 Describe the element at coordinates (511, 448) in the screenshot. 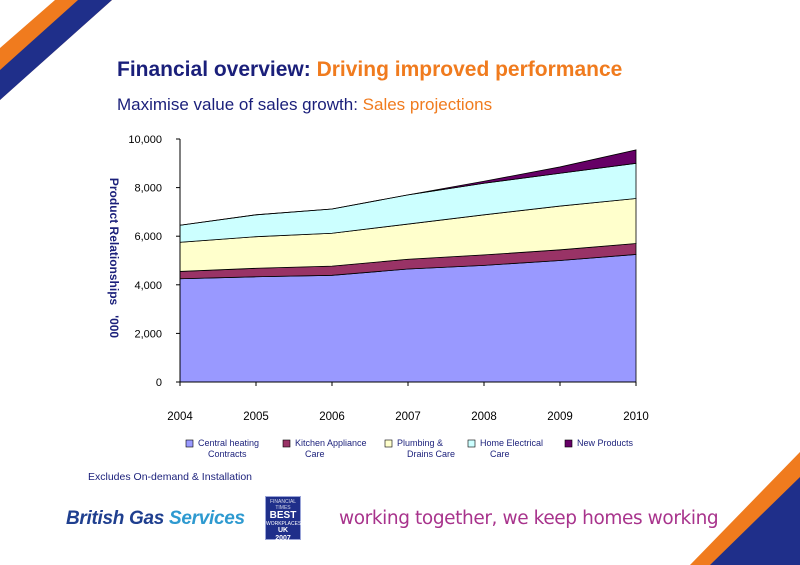

I see `legend-label-3: Home Electrical Care` at that location.